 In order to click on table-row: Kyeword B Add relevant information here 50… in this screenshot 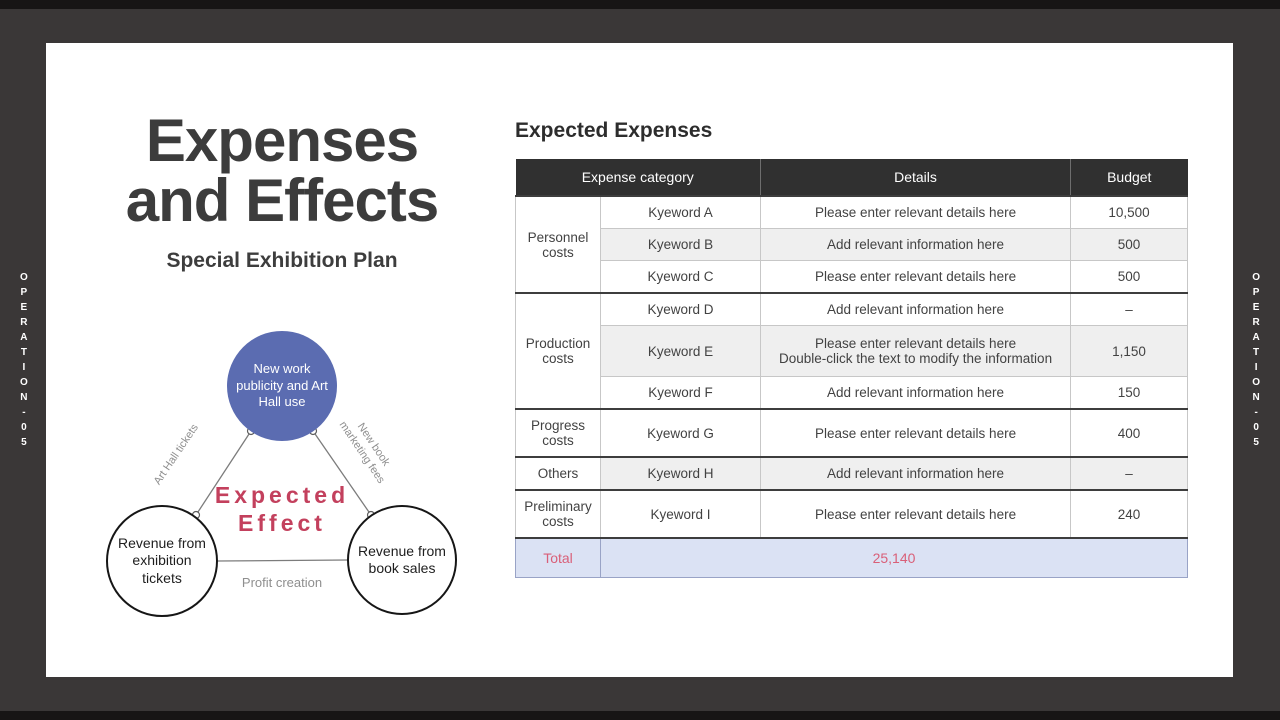, I will do `click(852, 244)`.